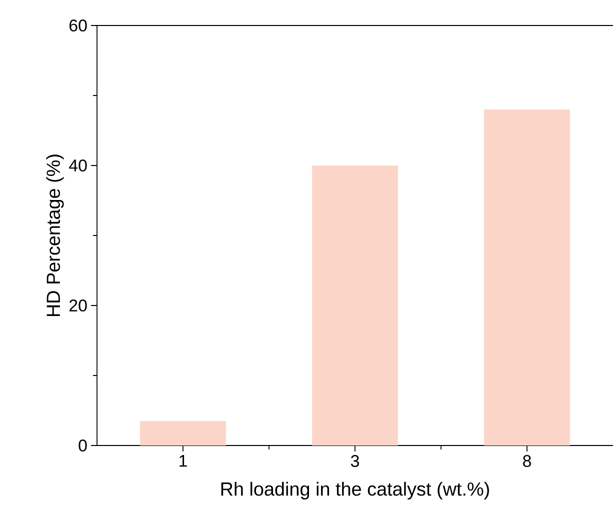 The image size is (614, 530). I want to click on y-tick-label: 60, so click(78, 26).